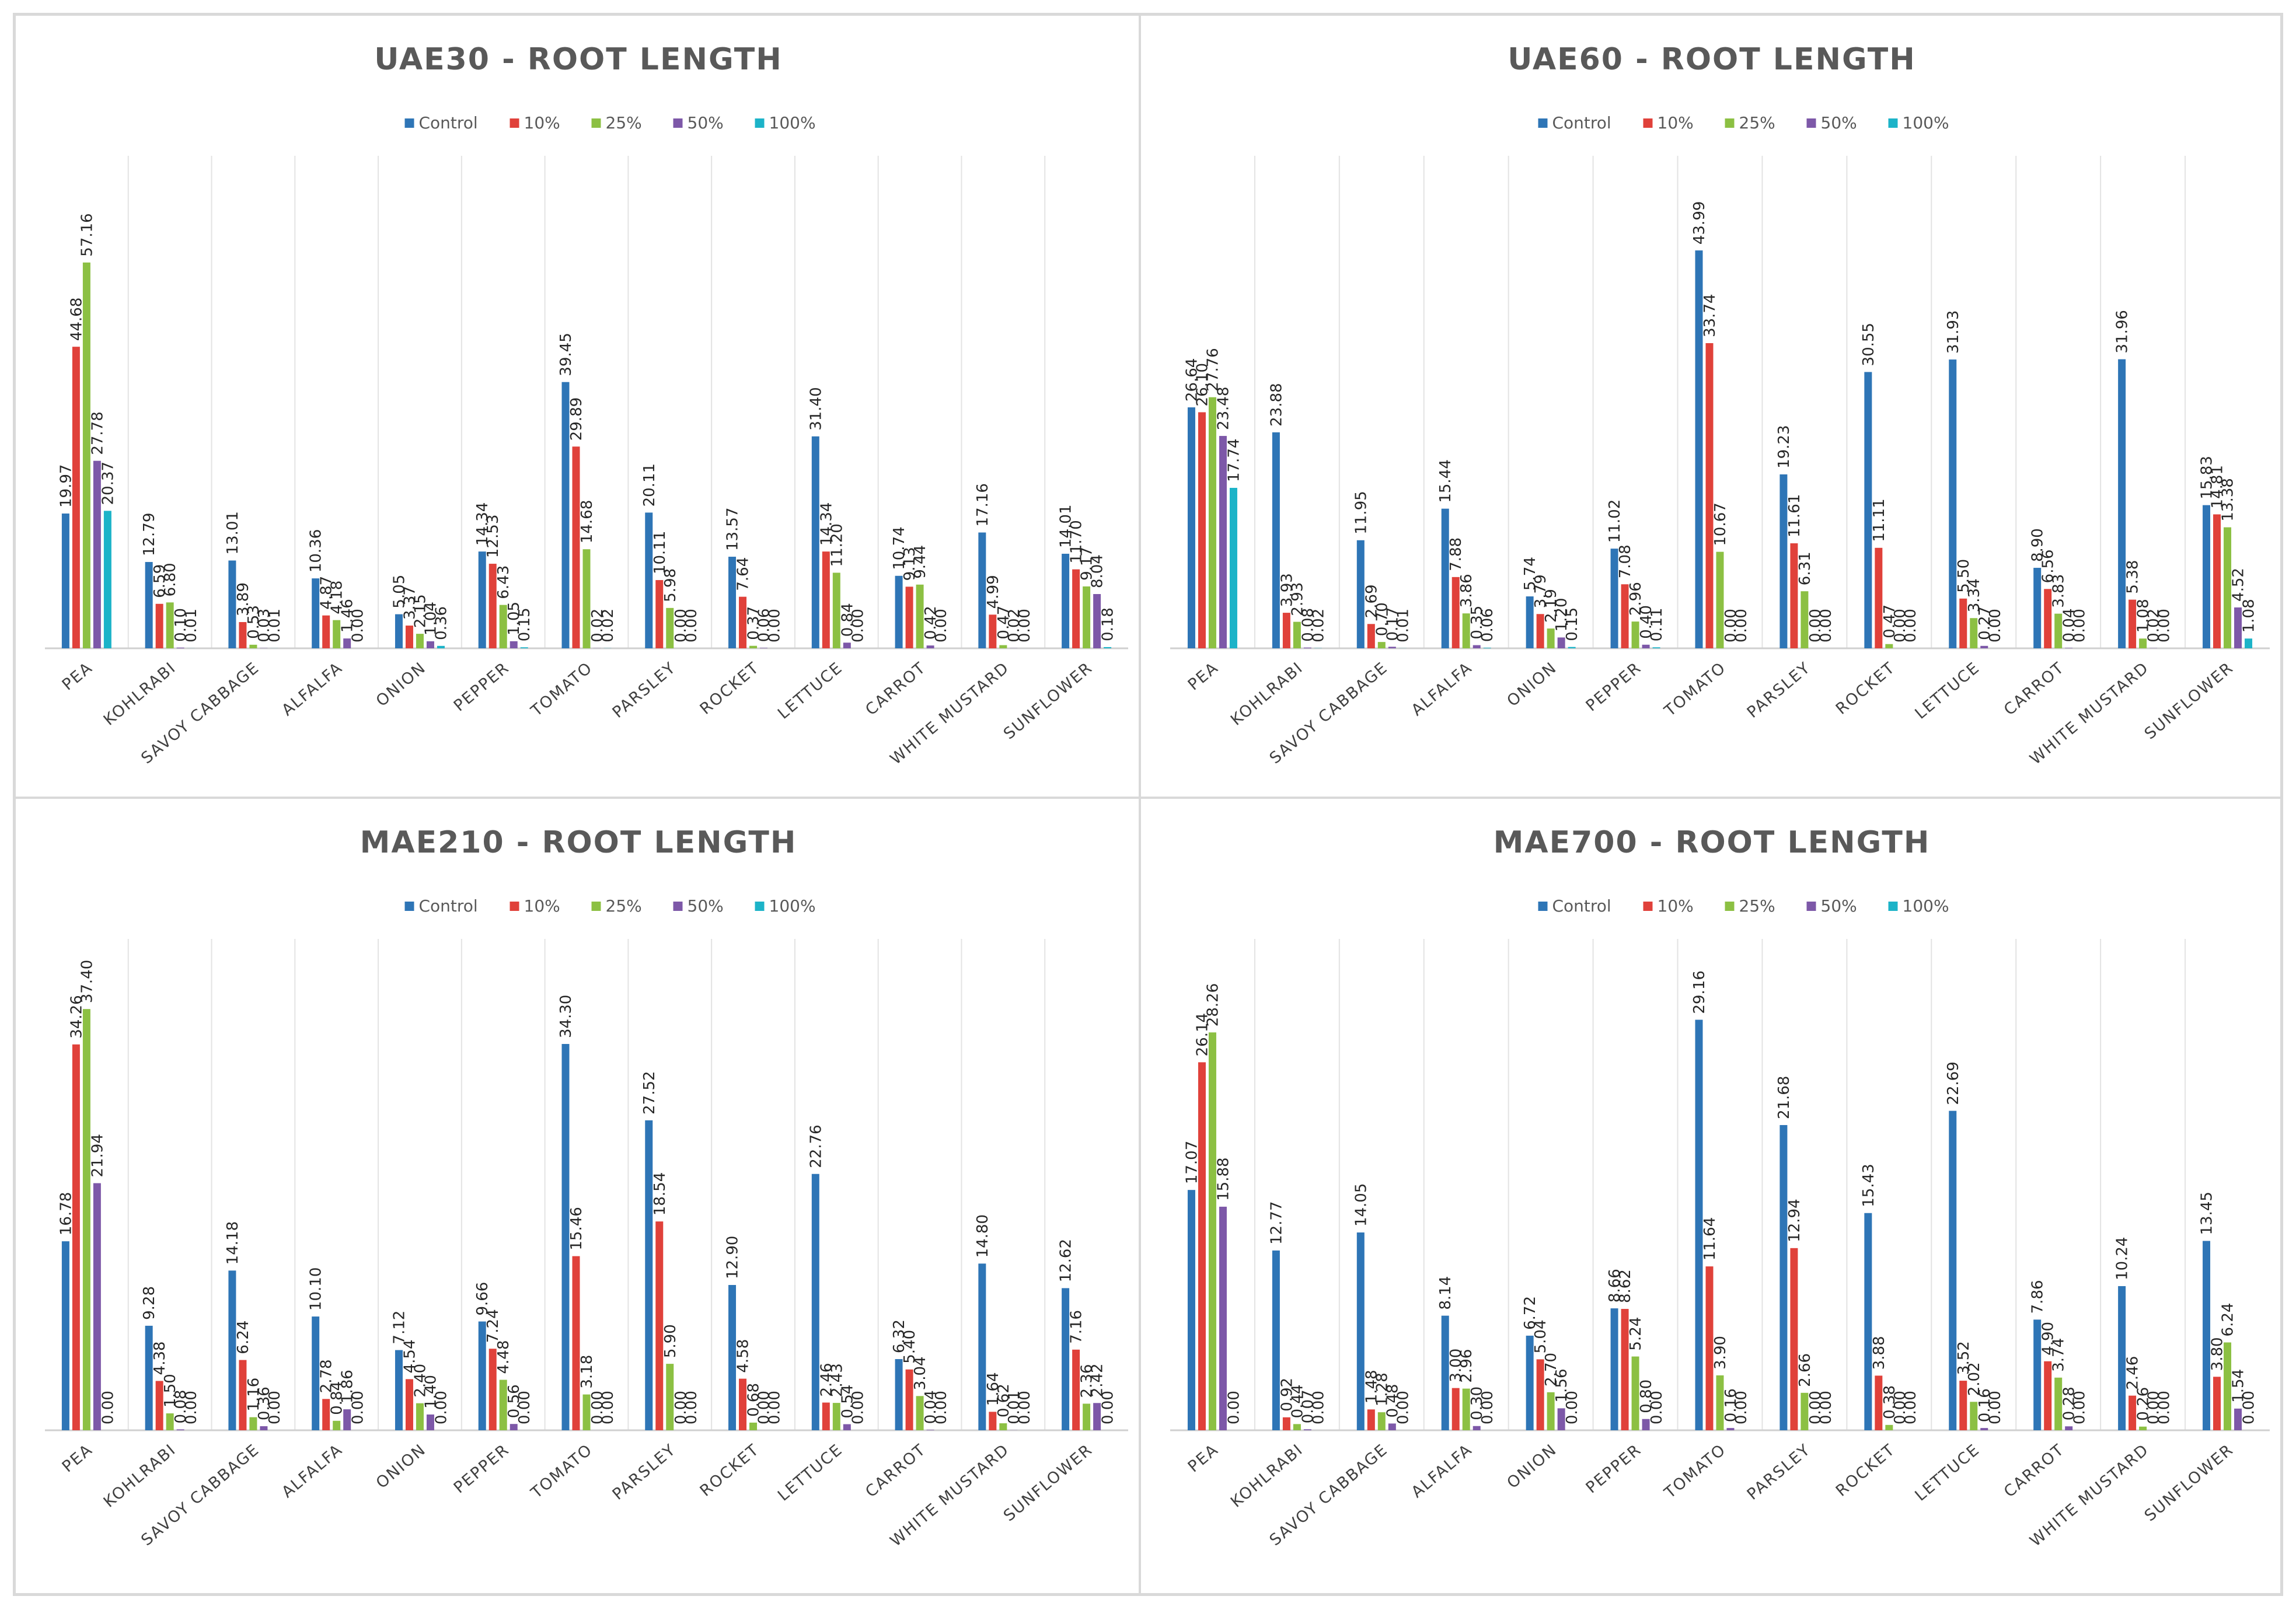 This screenshot has height=1610, width=2296. What do you see at coordinates (1456, 1366) in the screenshot?
I see `value-label-alfalfa-10: 3.00` at bounding box center [1456, 1366].